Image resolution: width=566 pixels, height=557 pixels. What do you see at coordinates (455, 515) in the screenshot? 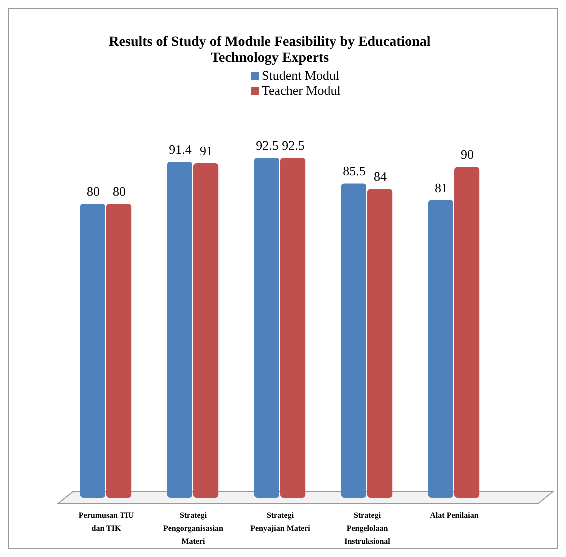
I see `x-tick-label: Alat Penilaian` at bounding box center [455, 515].